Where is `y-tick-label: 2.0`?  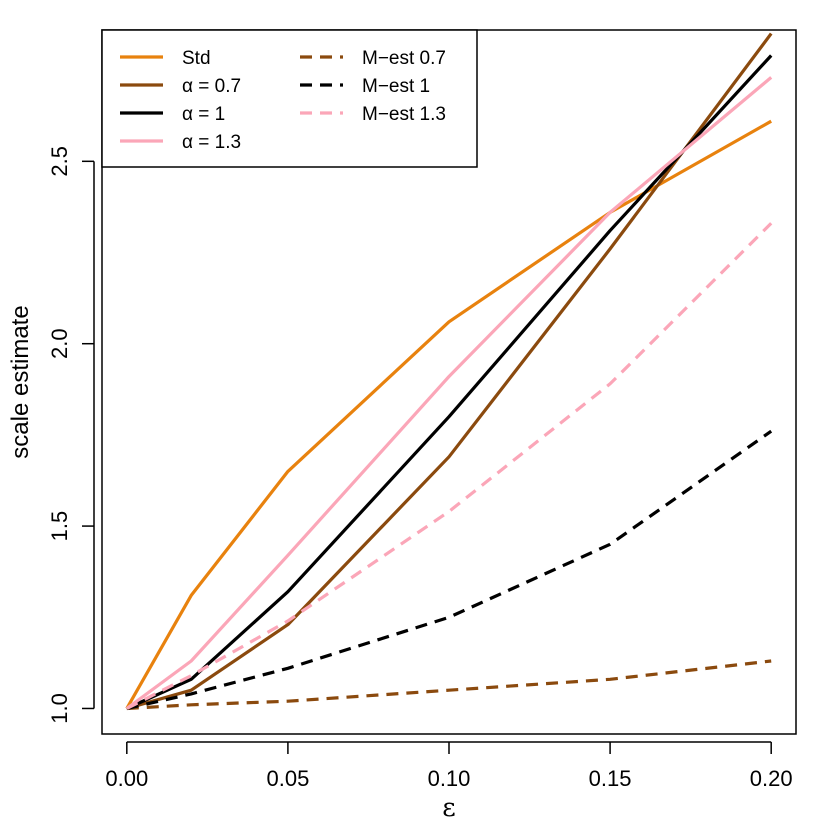
y-tick-label: 2.0 is located at coordinates (59, 343).